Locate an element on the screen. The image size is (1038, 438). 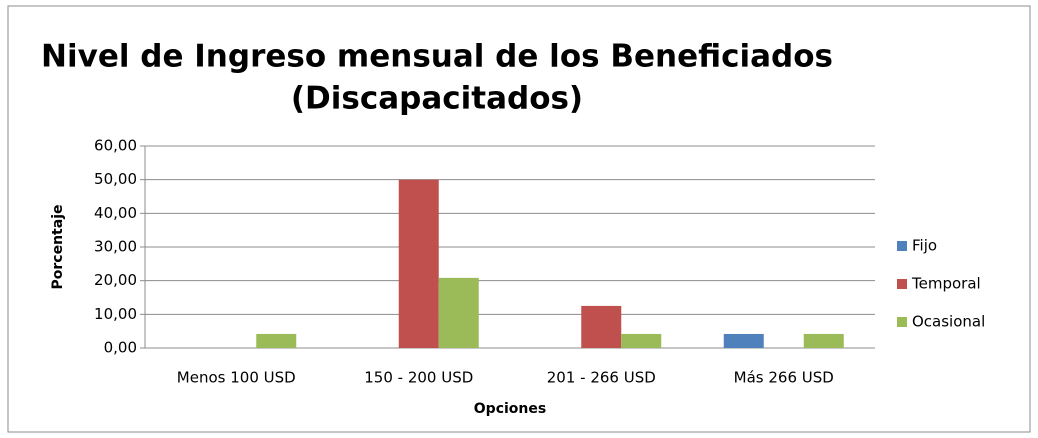
y-tick-label: 30,00 is located at coordinates (115, 247).